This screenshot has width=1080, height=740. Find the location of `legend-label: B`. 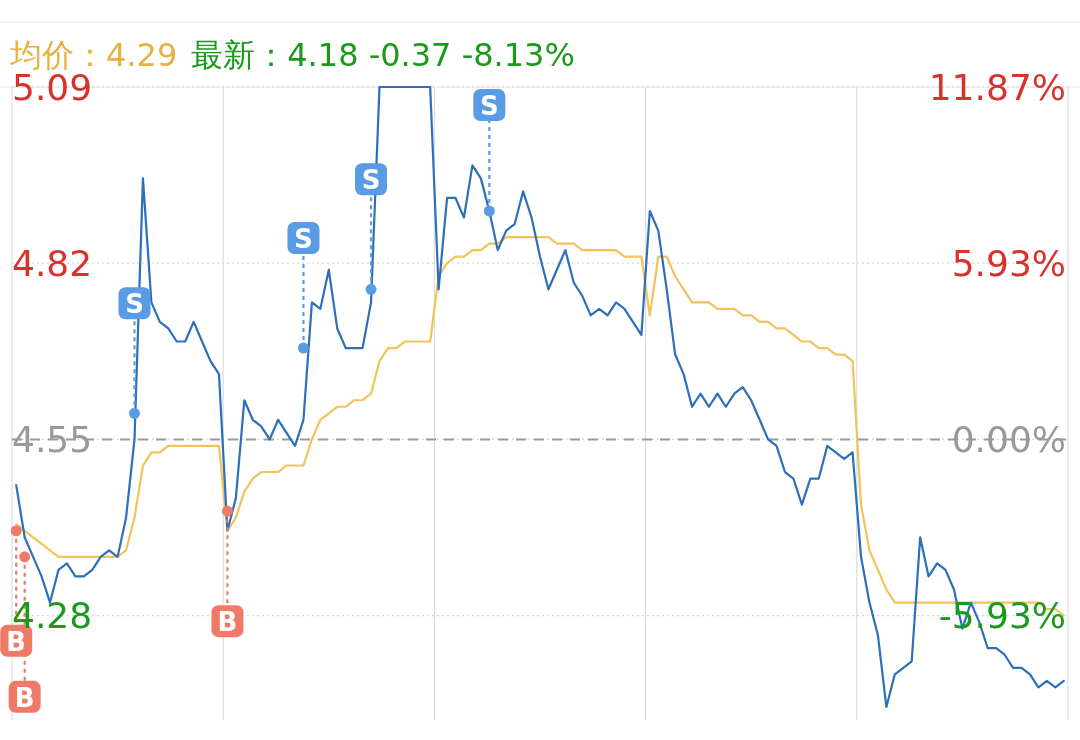

legend-label: B is located at coordinates (24, 697).